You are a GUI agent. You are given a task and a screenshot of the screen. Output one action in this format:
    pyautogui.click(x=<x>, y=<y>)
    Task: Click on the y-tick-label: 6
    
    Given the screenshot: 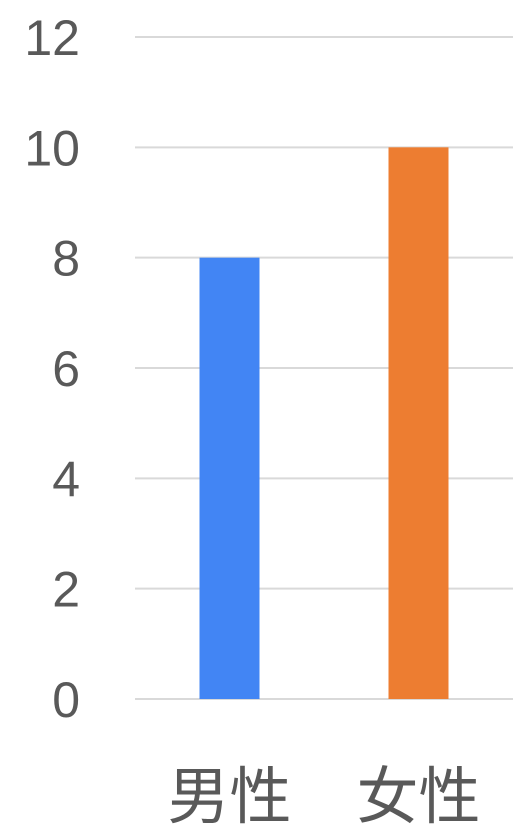 What is the action you would take?
    pyautogui.click(x=66, y=369)
    